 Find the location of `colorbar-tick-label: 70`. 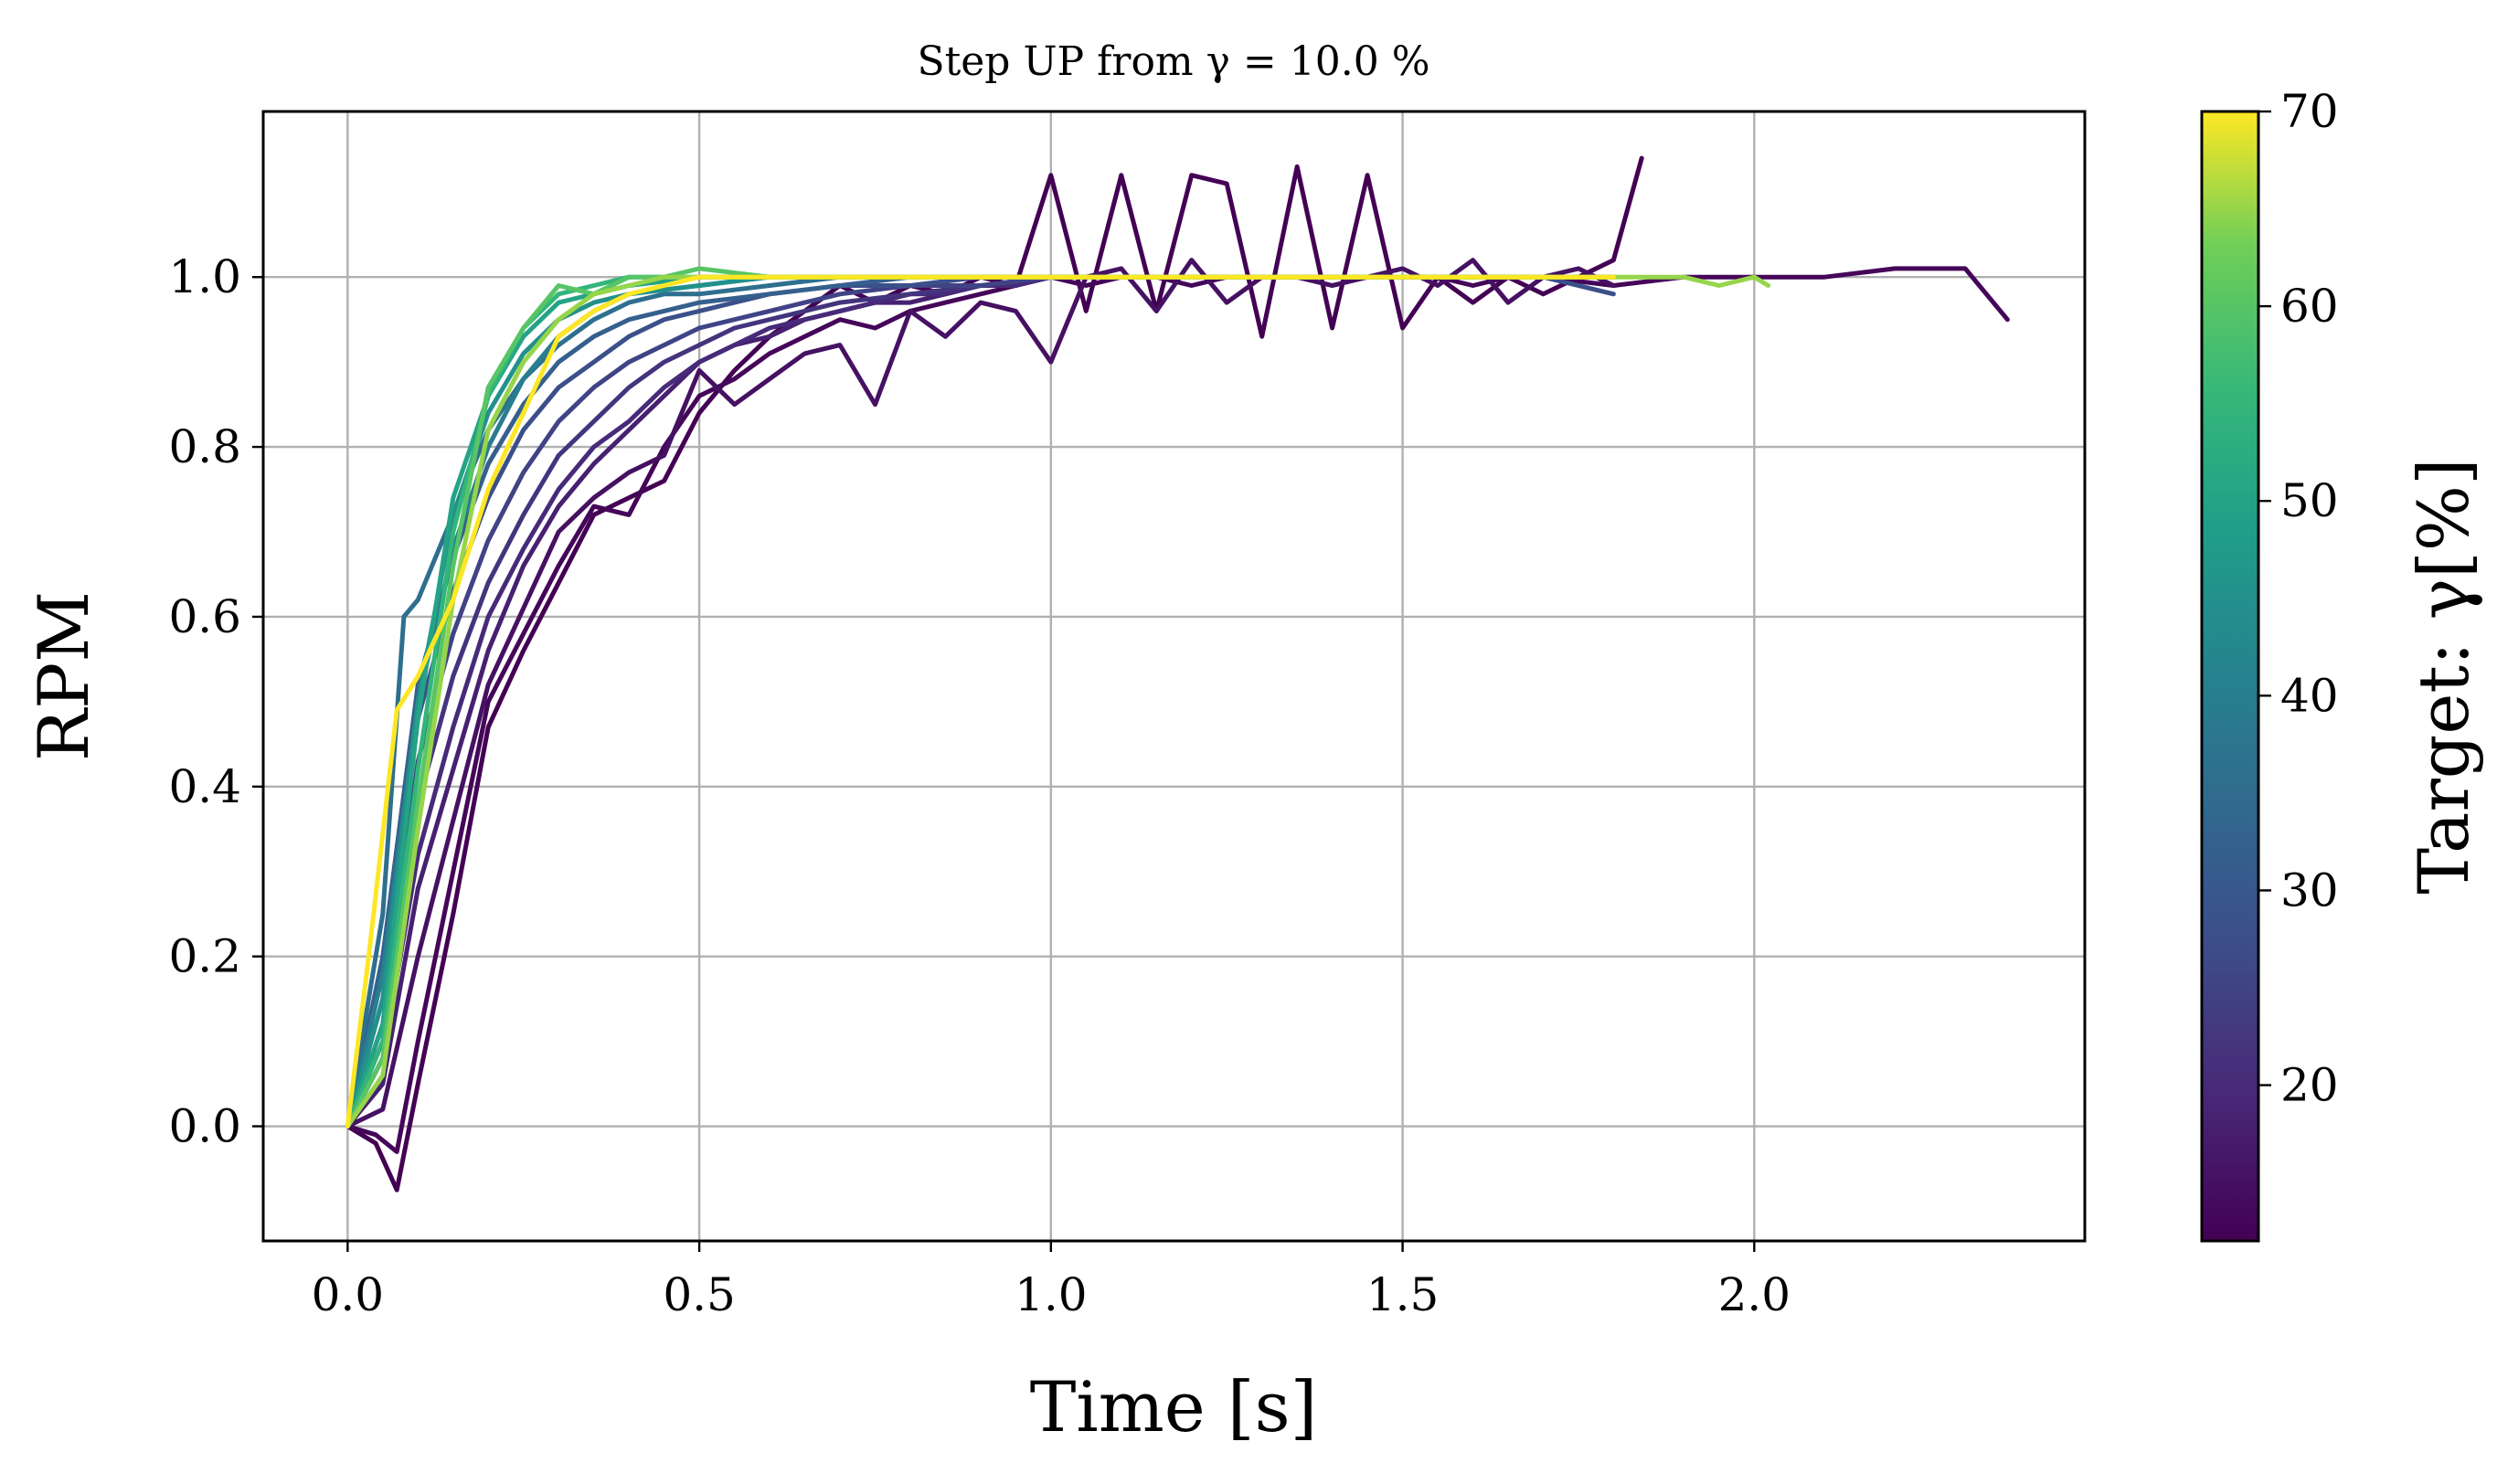

colorbar-tick-label: 70 is located at coordinates (2309, 111).